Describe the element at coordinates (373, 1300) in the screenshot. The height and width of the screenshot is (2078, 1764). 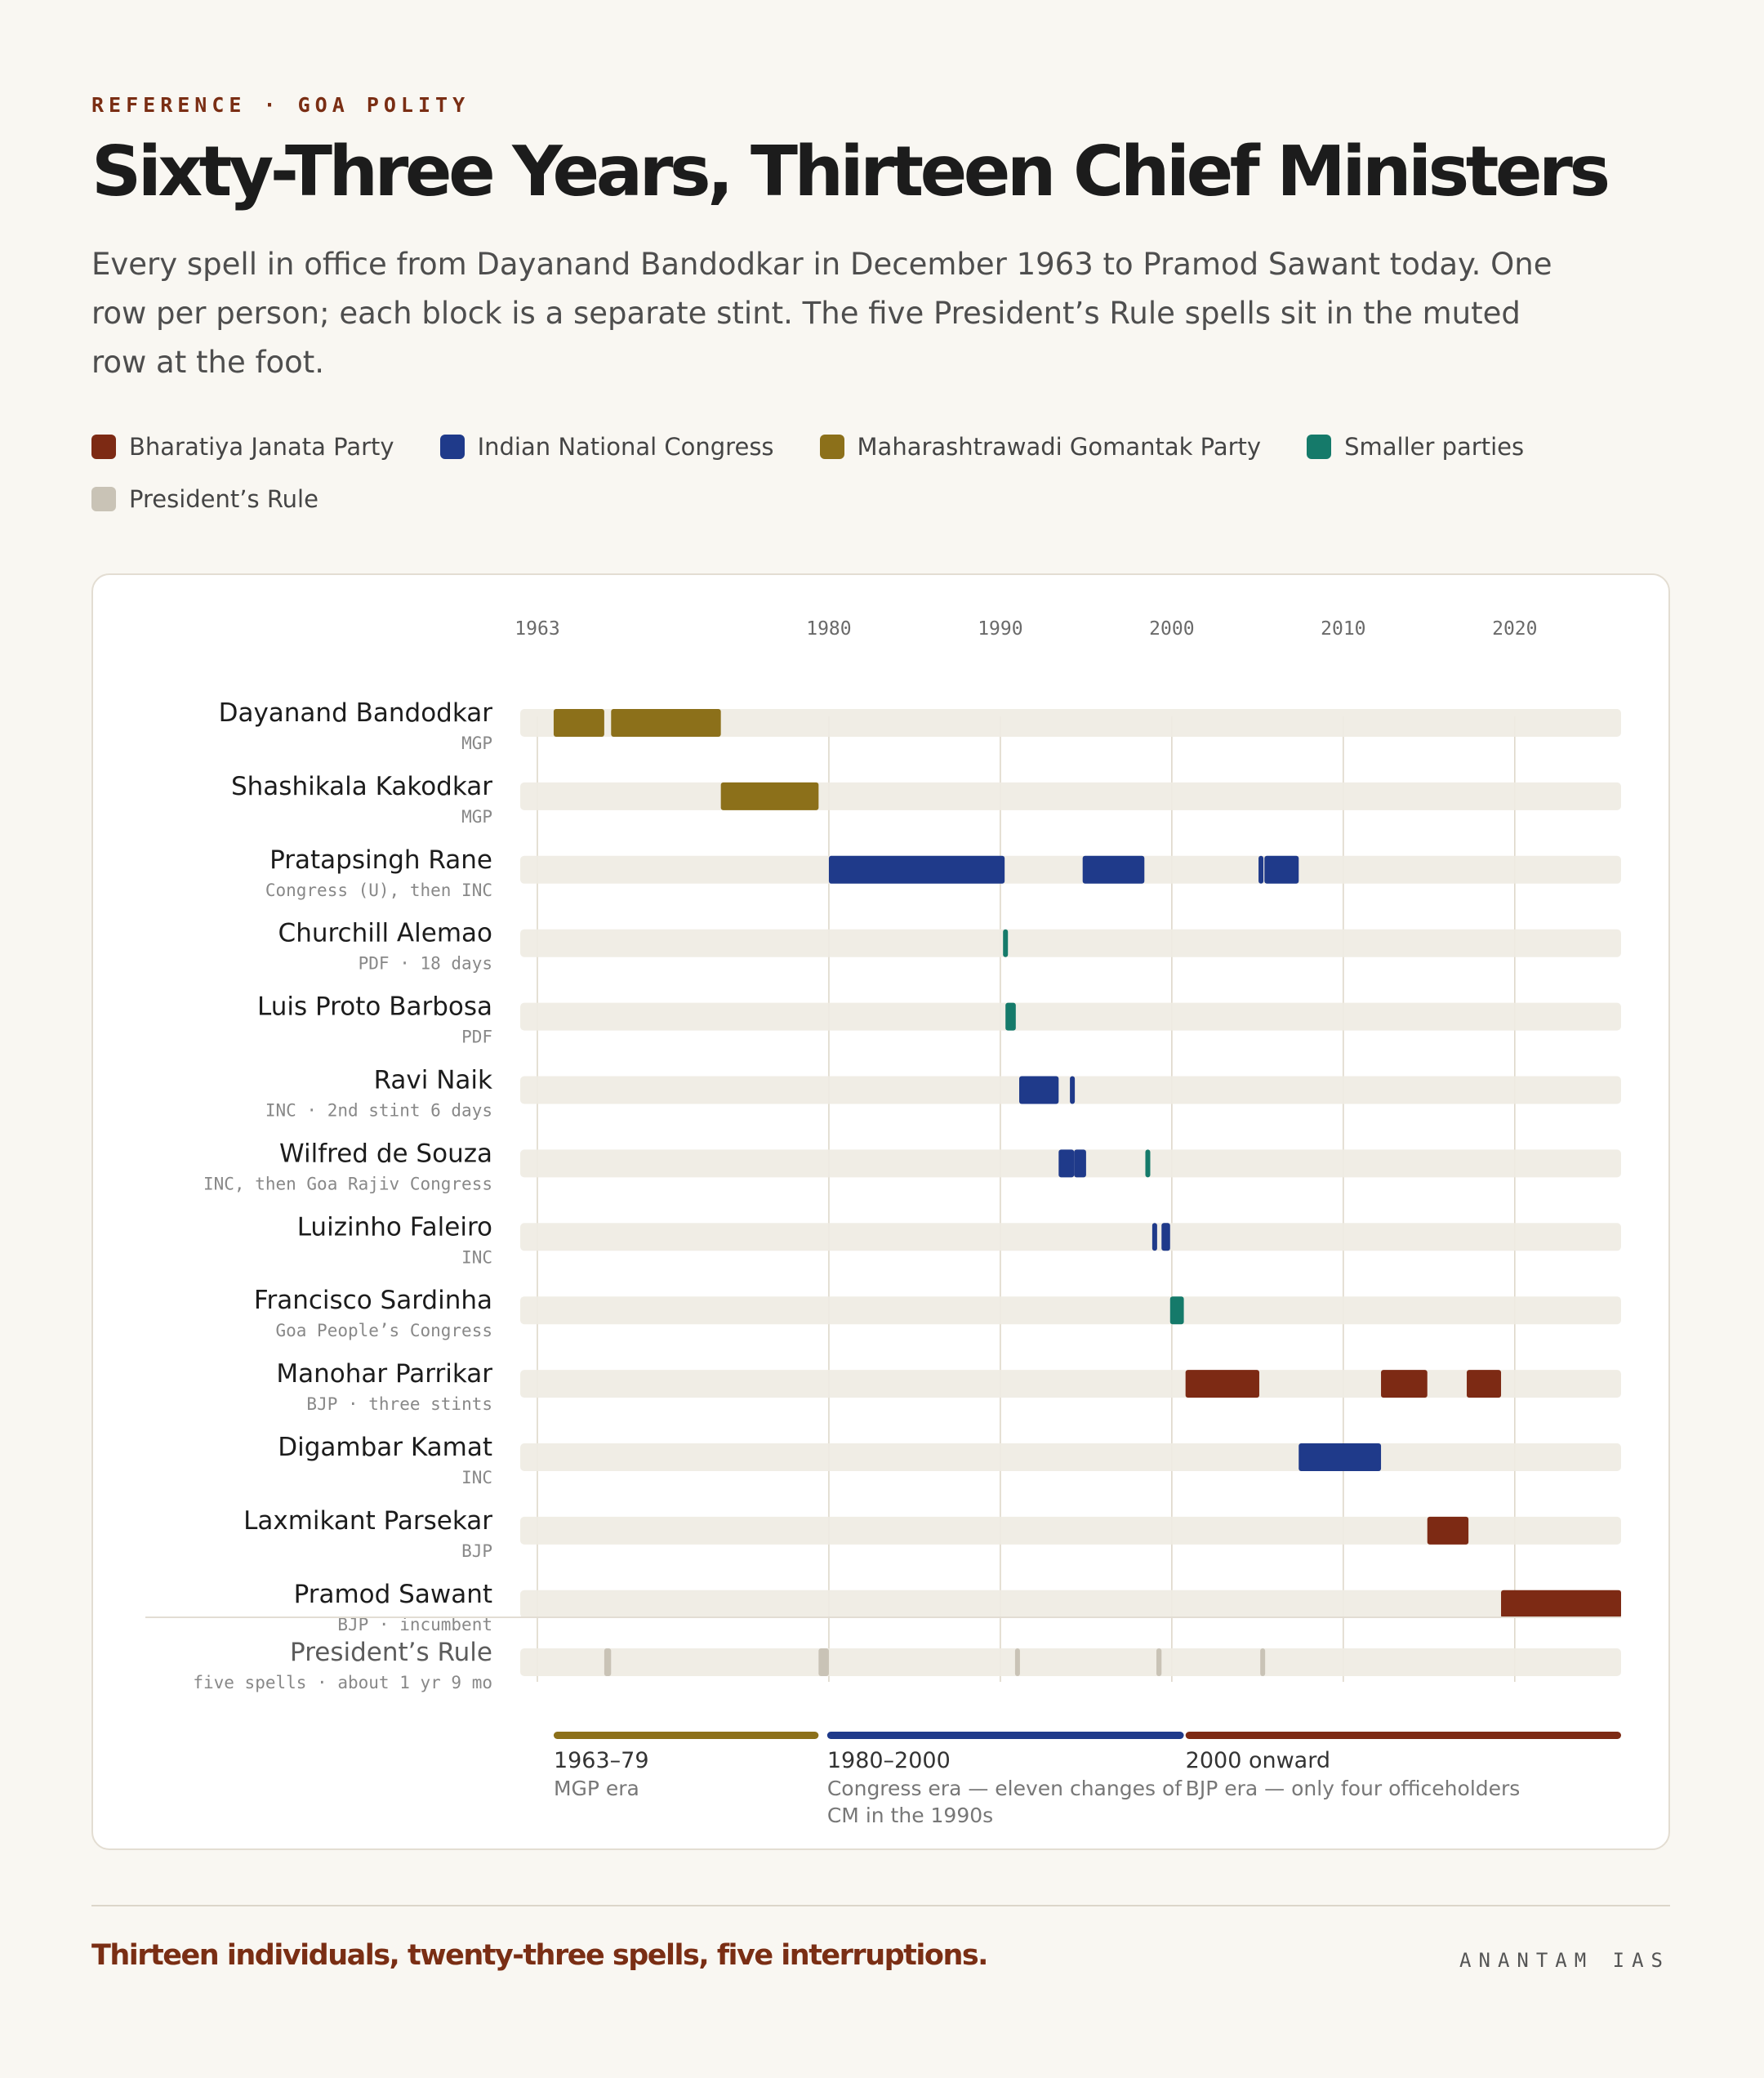
I see `cm-name: Francisco Sardinha` at that location.